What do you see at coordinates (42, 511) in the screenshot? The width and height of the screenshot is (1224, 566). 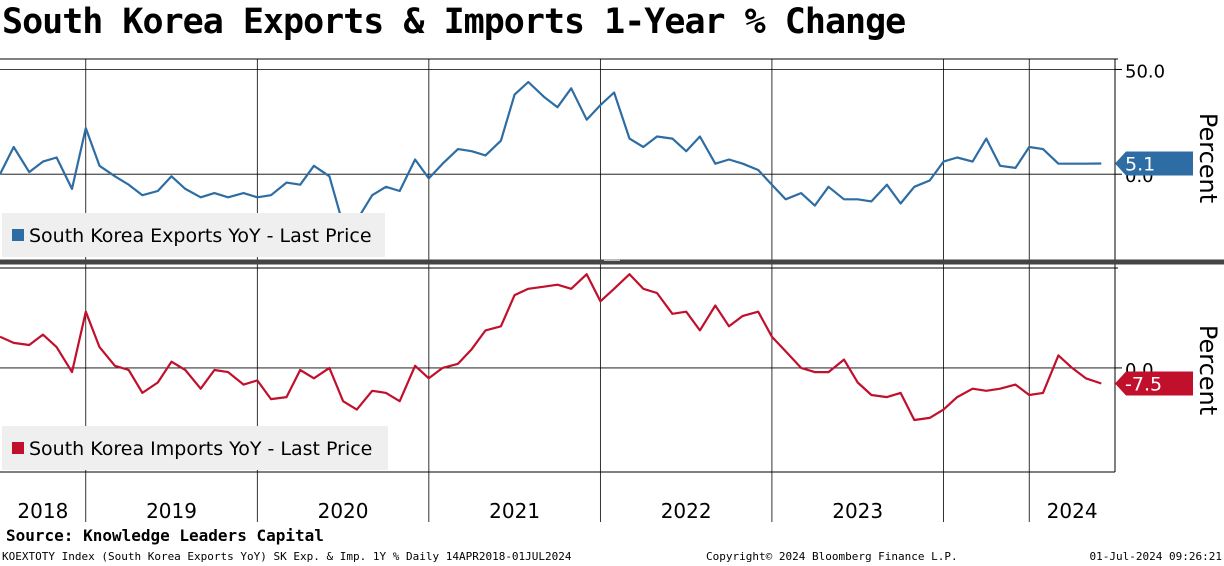 I see `x-year-label: 2018` at bounding box center [42, 511].